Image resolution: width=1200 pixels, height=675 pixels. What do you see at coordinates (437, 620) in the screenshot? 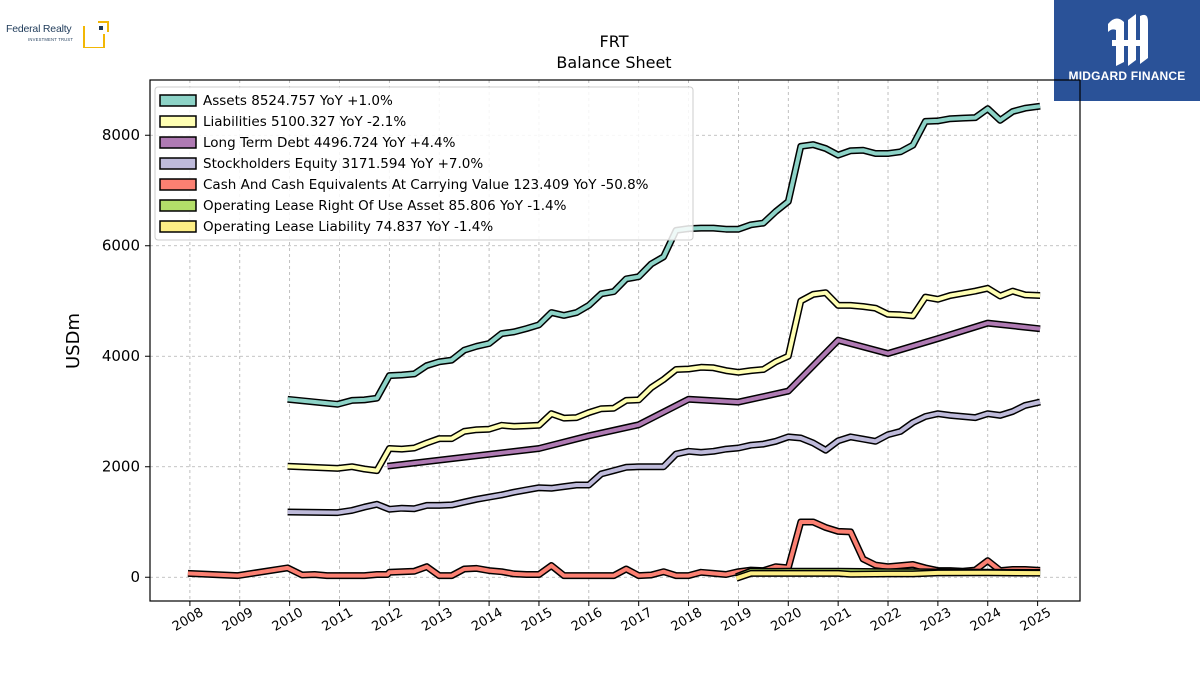
I see `x-tick-label: 2013` at bounding box center [437, 620].